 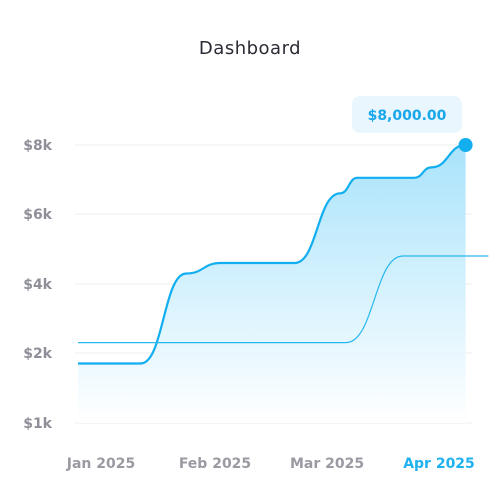 What do you see at coordinates (283, 299) in the screenshot?
I see `secondary-series-line` at bounding box center [283, 299].